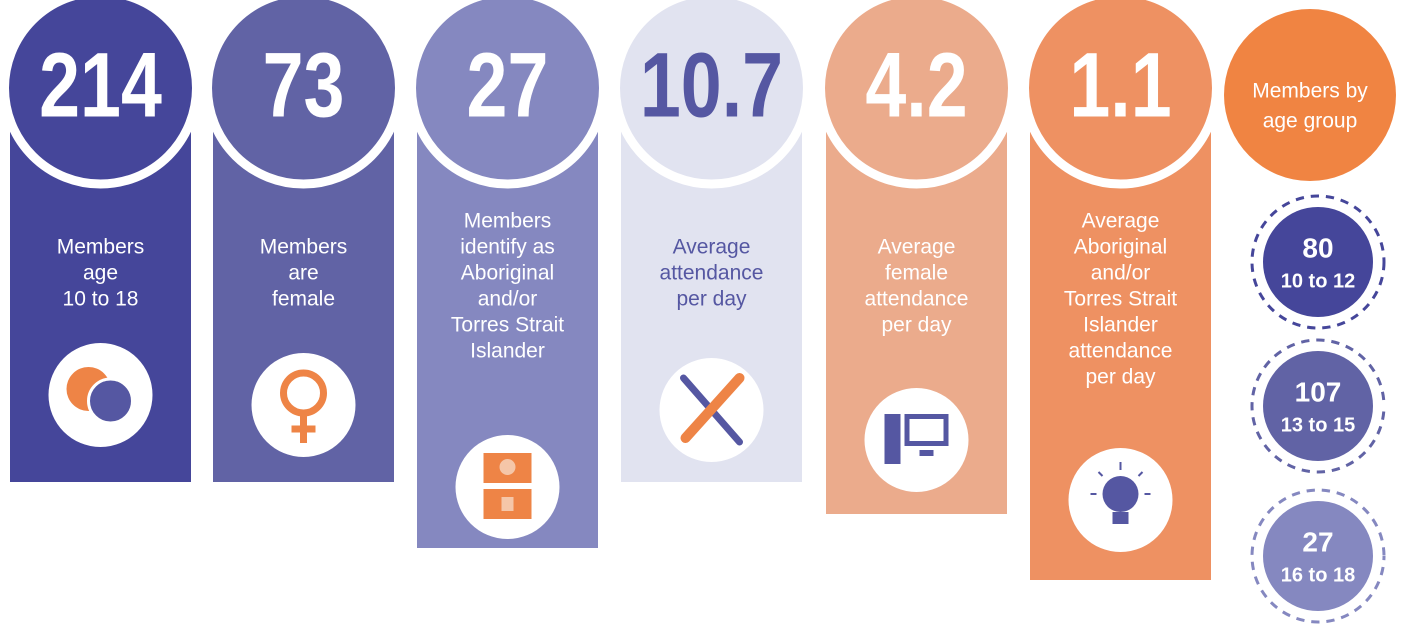 The height and width of the screenshot is (626, 1407). Describe the element at coordinates (100, 84) in the screenshot. I see `stat-number: 214` at that location.